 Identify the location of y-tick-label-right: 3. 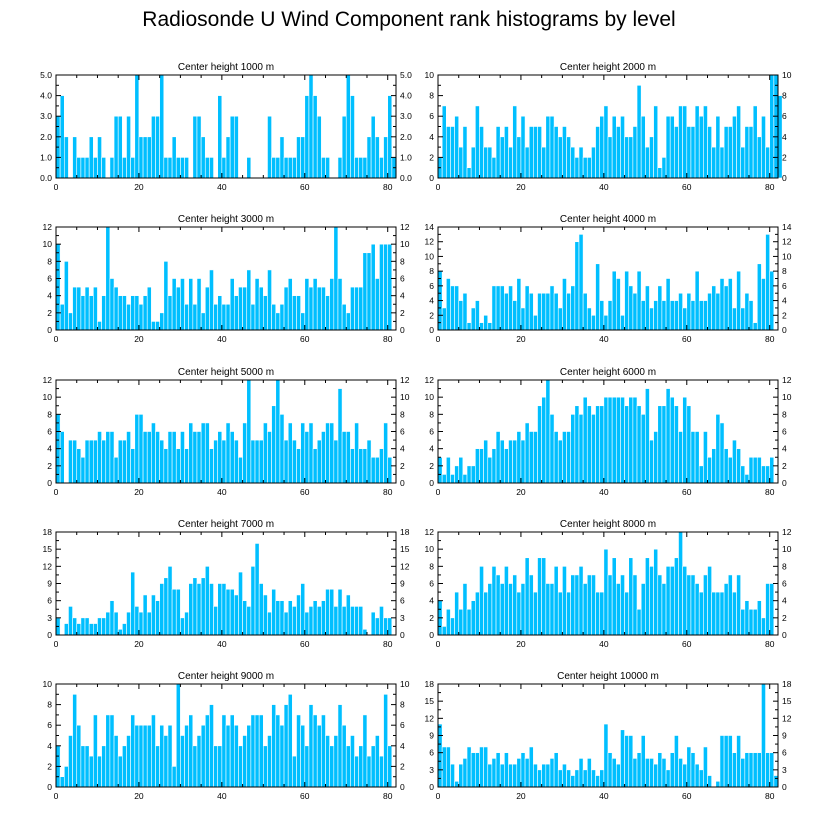
(402, 618).